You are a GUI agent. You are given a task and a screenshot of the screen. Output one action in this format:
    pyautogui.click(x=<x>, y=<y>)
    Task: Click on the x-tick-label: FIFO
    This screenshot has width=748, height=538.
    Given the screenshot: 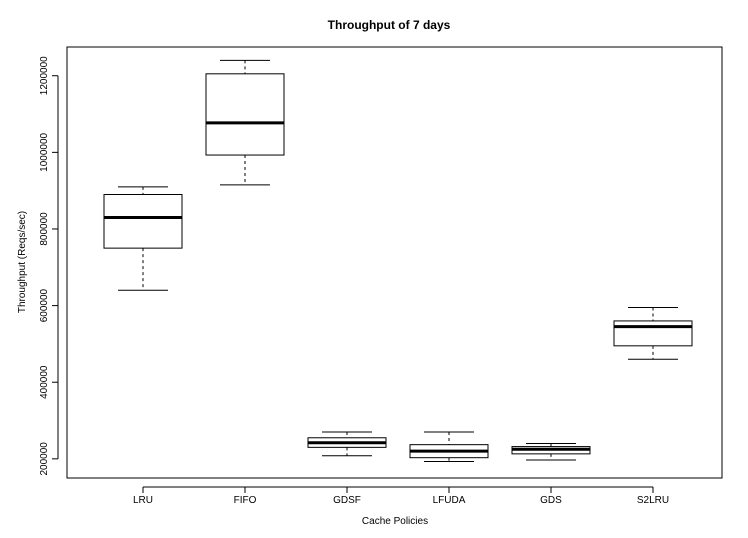 What is the action you would take?
    pyautogui.click(x=245, y=500)
    